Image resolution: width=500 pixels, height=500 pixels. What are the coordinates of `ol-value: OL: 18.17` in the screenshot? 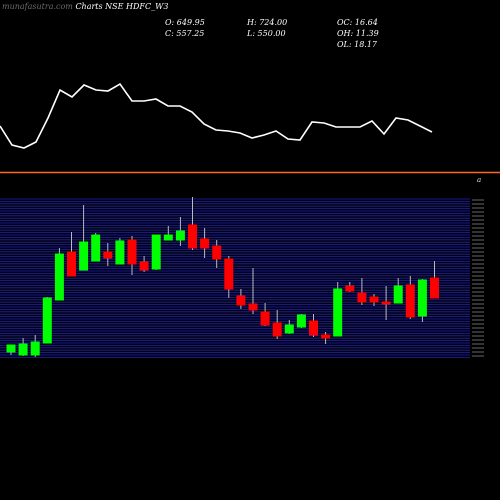 It's located at (357, 44).